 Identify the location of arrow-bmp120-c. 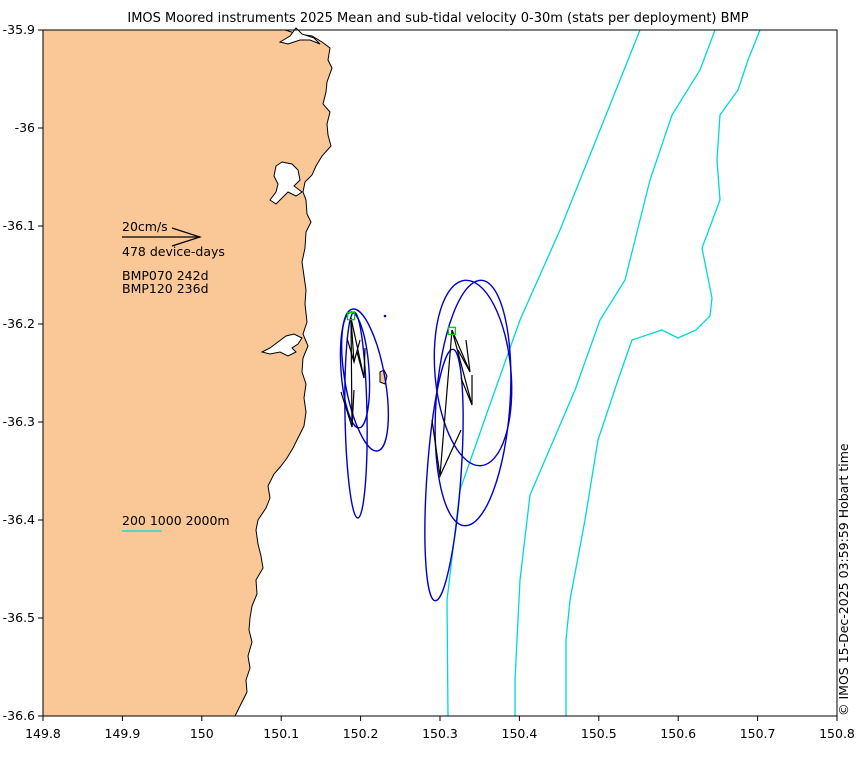
(461, 351).